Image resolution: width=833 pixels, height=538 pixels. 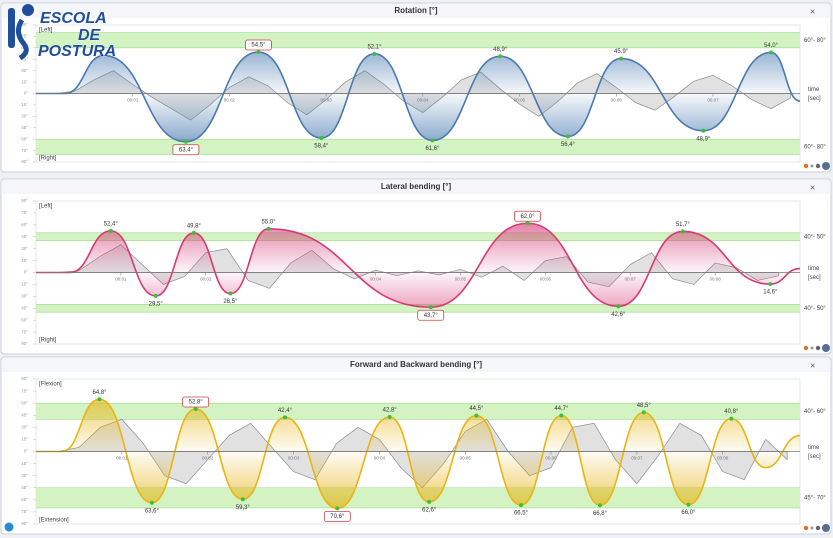 What do you see at coordinates (24, 427) in the screenshot?
I see `y-tick-label: 30°` at bounding box center [24, 427].